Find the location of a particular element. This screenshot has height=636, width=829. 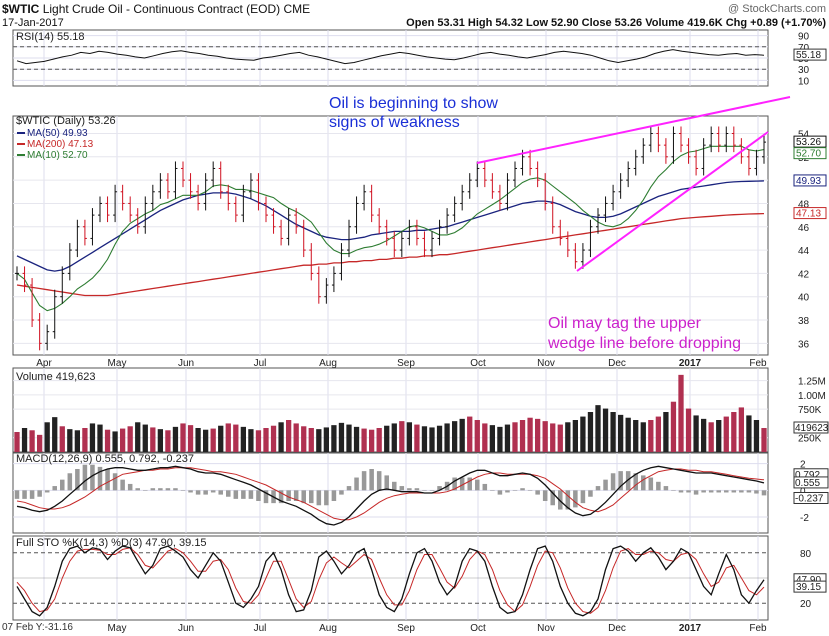

x-tick-label-bottom: May is located at coordinates (117, 628).